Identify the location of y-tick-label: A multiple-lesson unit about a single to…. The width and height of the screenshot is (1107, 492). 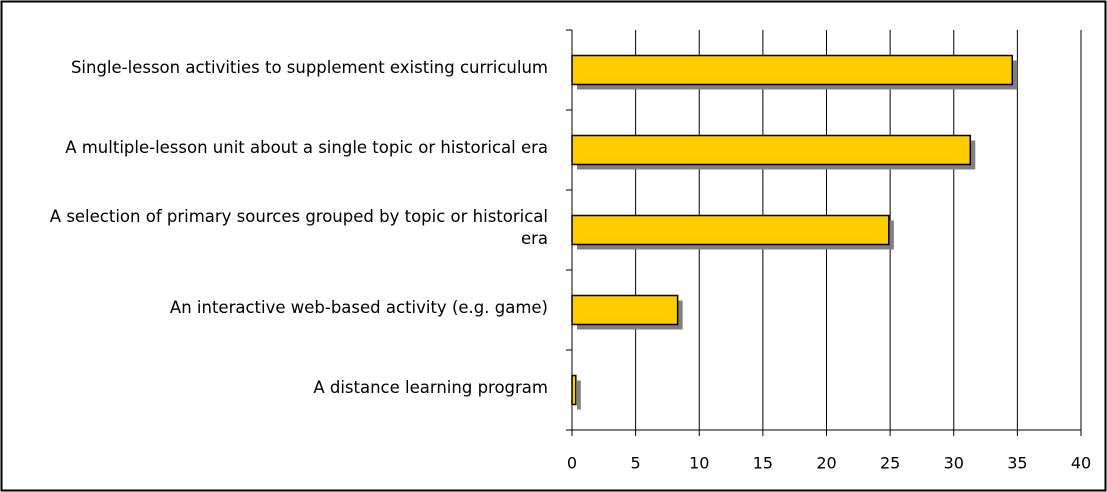
(306, 147).